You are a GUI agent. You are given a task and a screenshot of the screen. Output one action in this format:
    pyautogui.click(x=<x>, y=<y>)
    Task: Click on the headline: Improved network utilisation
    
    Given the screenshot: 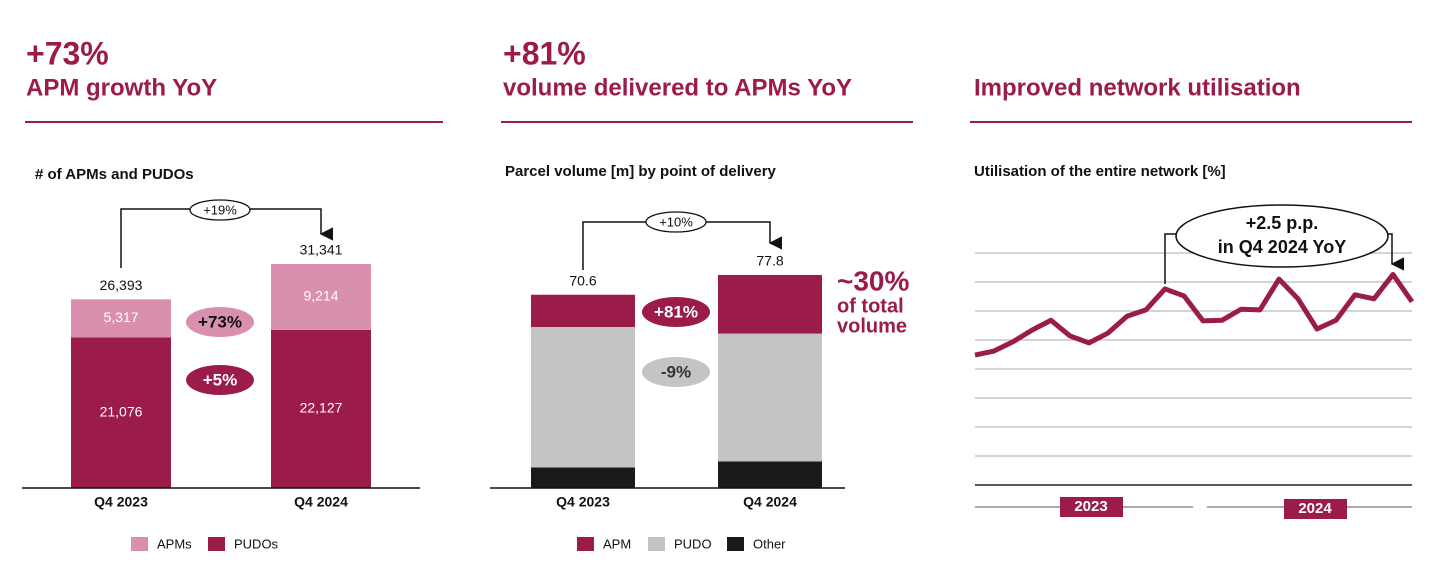 What is the action you would take?
    pyautogui.click(x=1137, y=87)
    